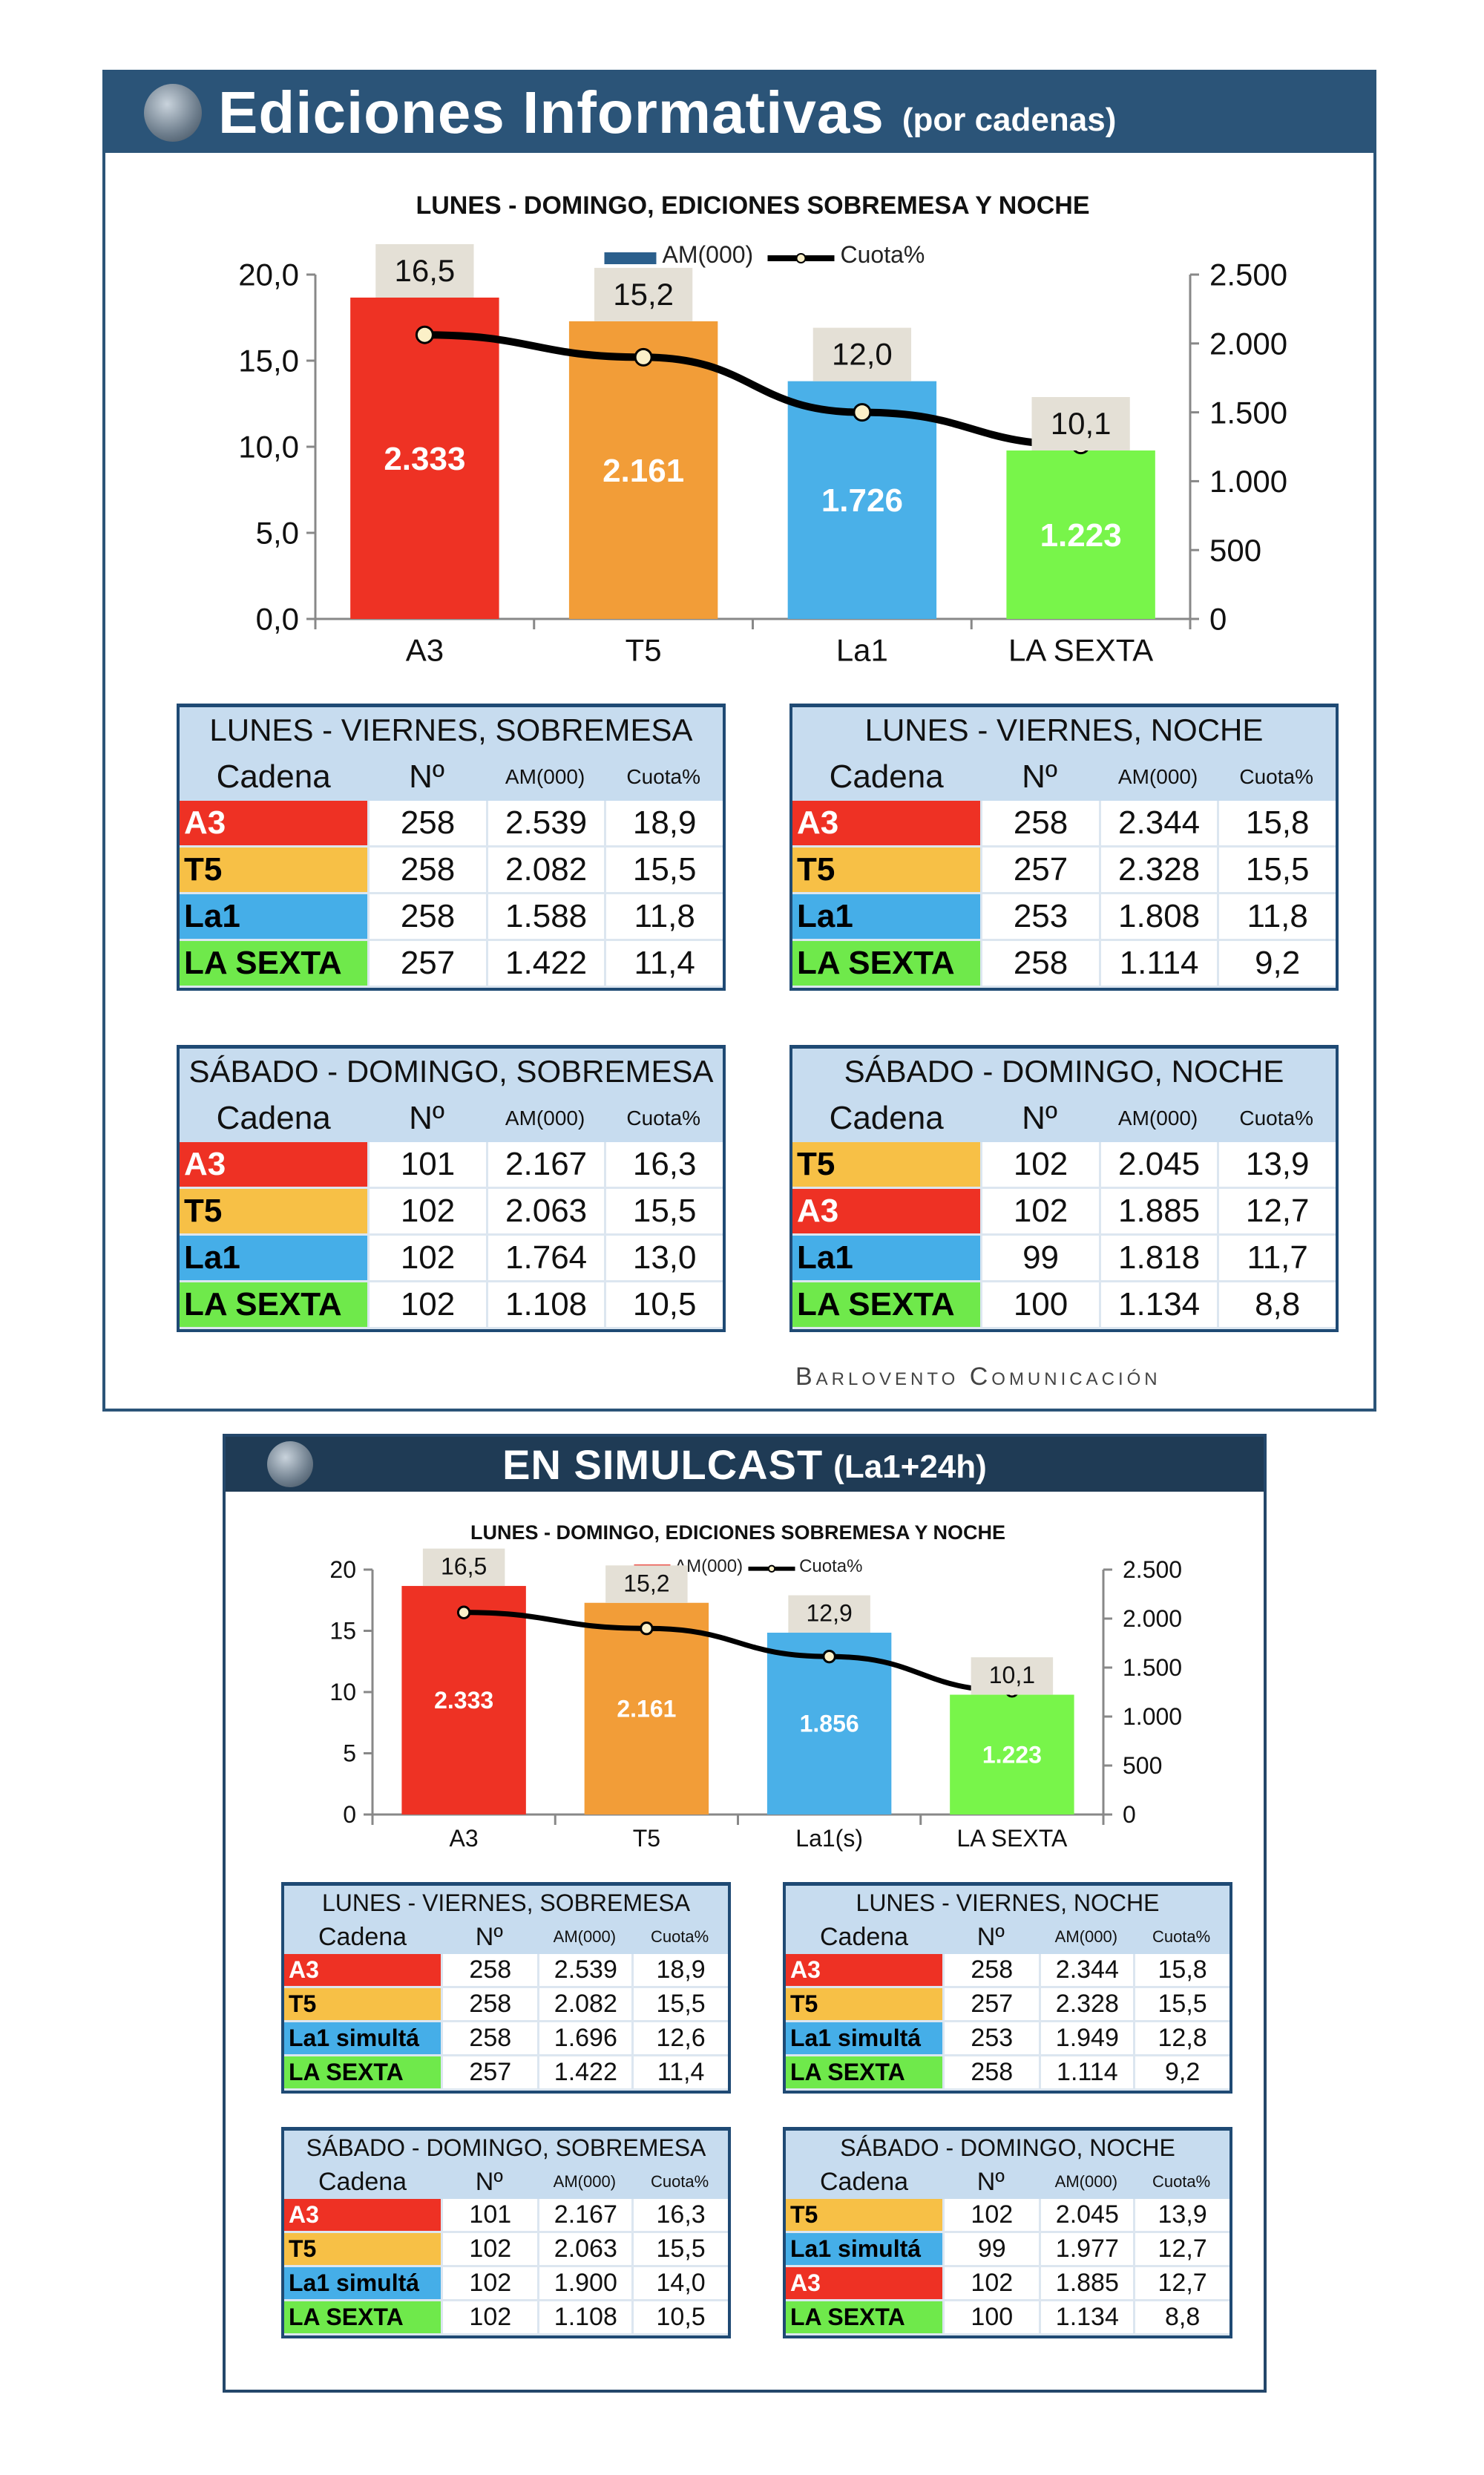 The height and width of the screenshot is (2475, 1484). Describe the element at coordinates (506, 2039) in the screenshot. I see `table-row: La1 simultá 258 1.696 12,6` at that location.